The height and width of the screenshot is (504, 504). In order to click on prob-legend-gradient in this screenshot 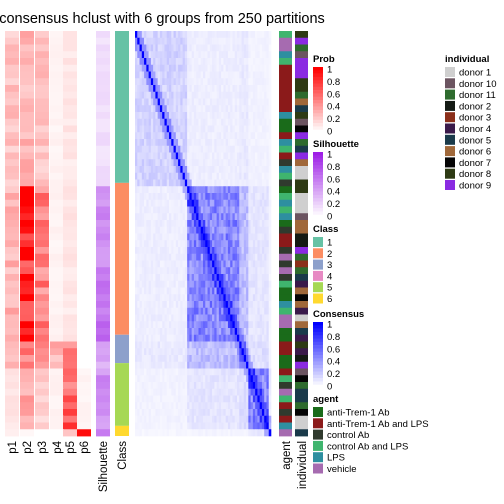, I will do `click(318, 95)`.